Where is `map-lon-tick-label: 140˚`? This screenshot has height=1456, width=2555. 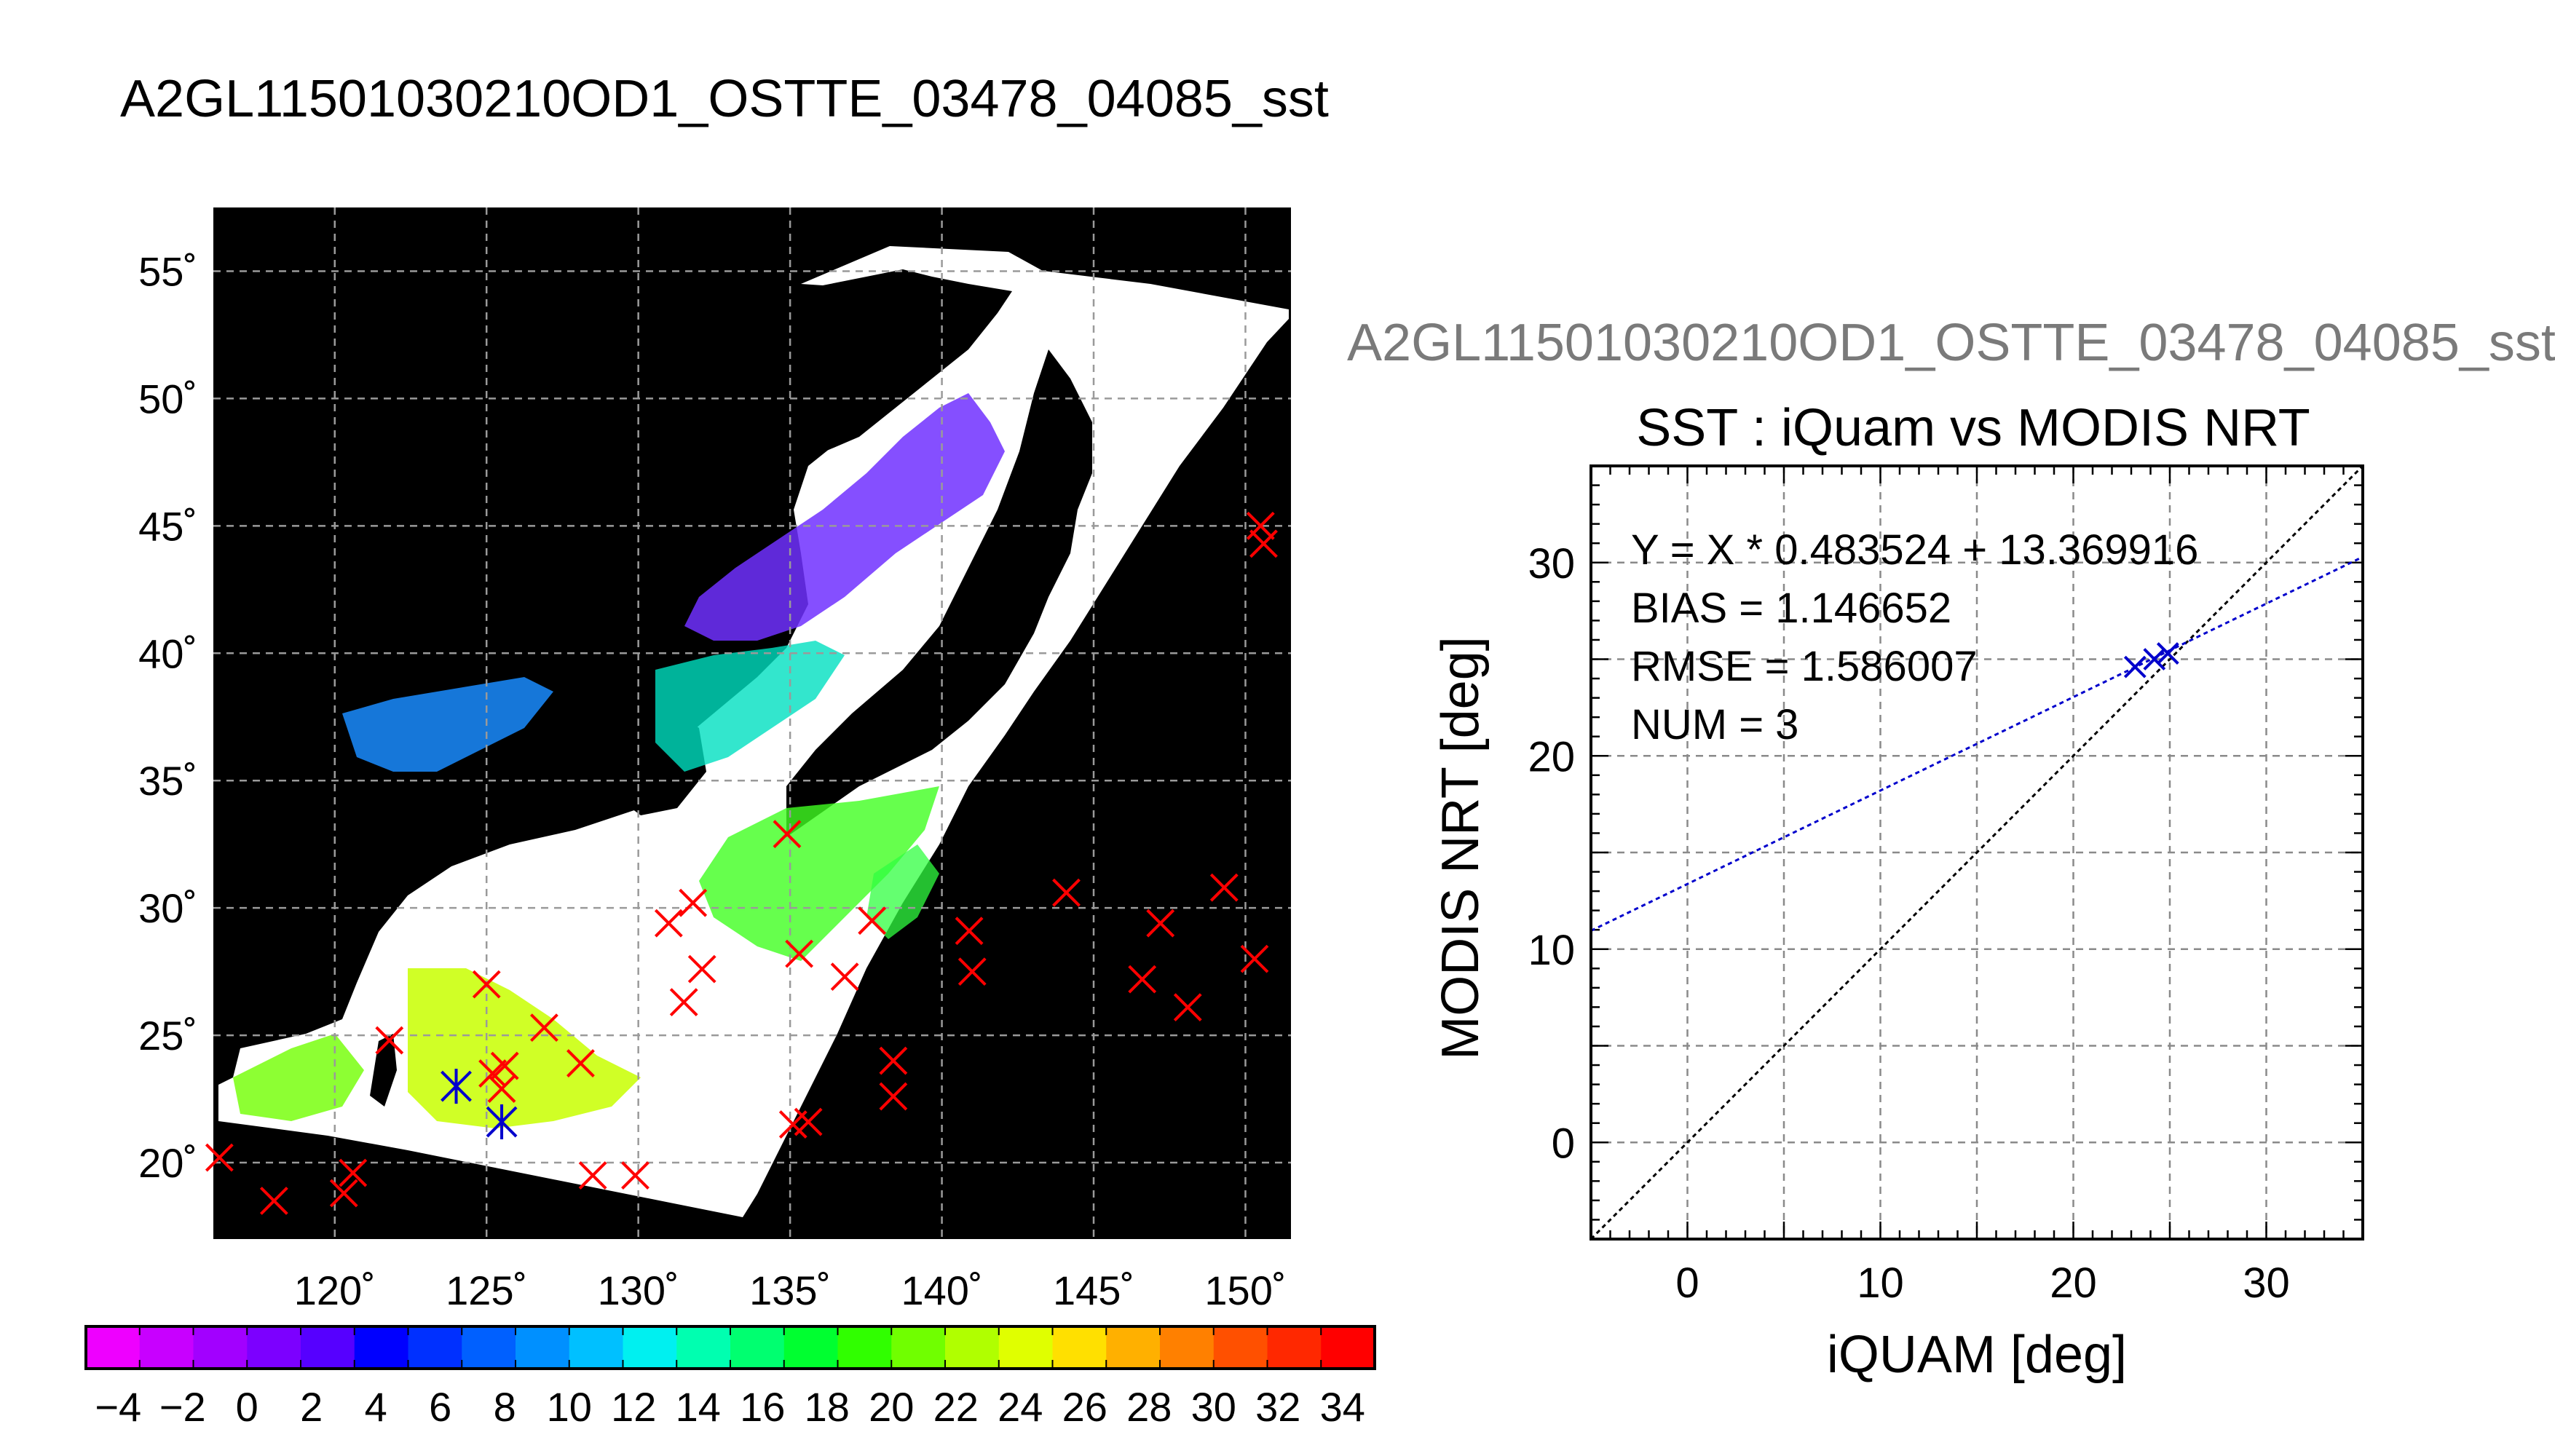
map-lon-tick-label: 140˚ is located at coordinates (942, 1290).